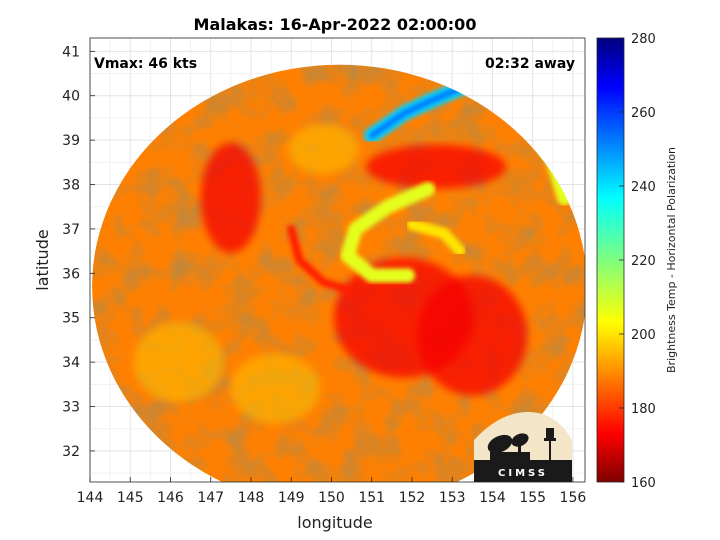  What do you see at coordinates (145, 64) in the screenshot?
I see `vmax-annotation: Vmax: 46 kts` at bounding box center [145, 64].